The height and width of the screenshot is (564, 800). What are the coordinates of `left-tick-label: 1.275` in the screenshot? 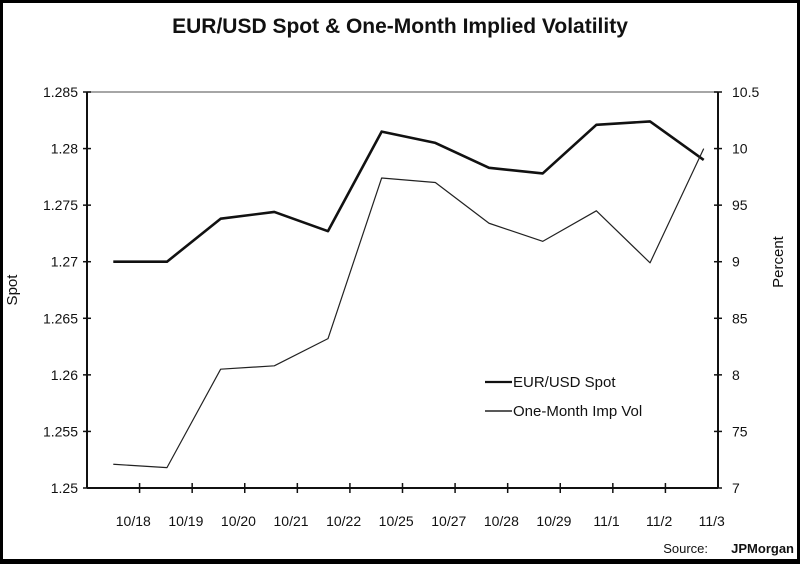 It's located at (60, 205).